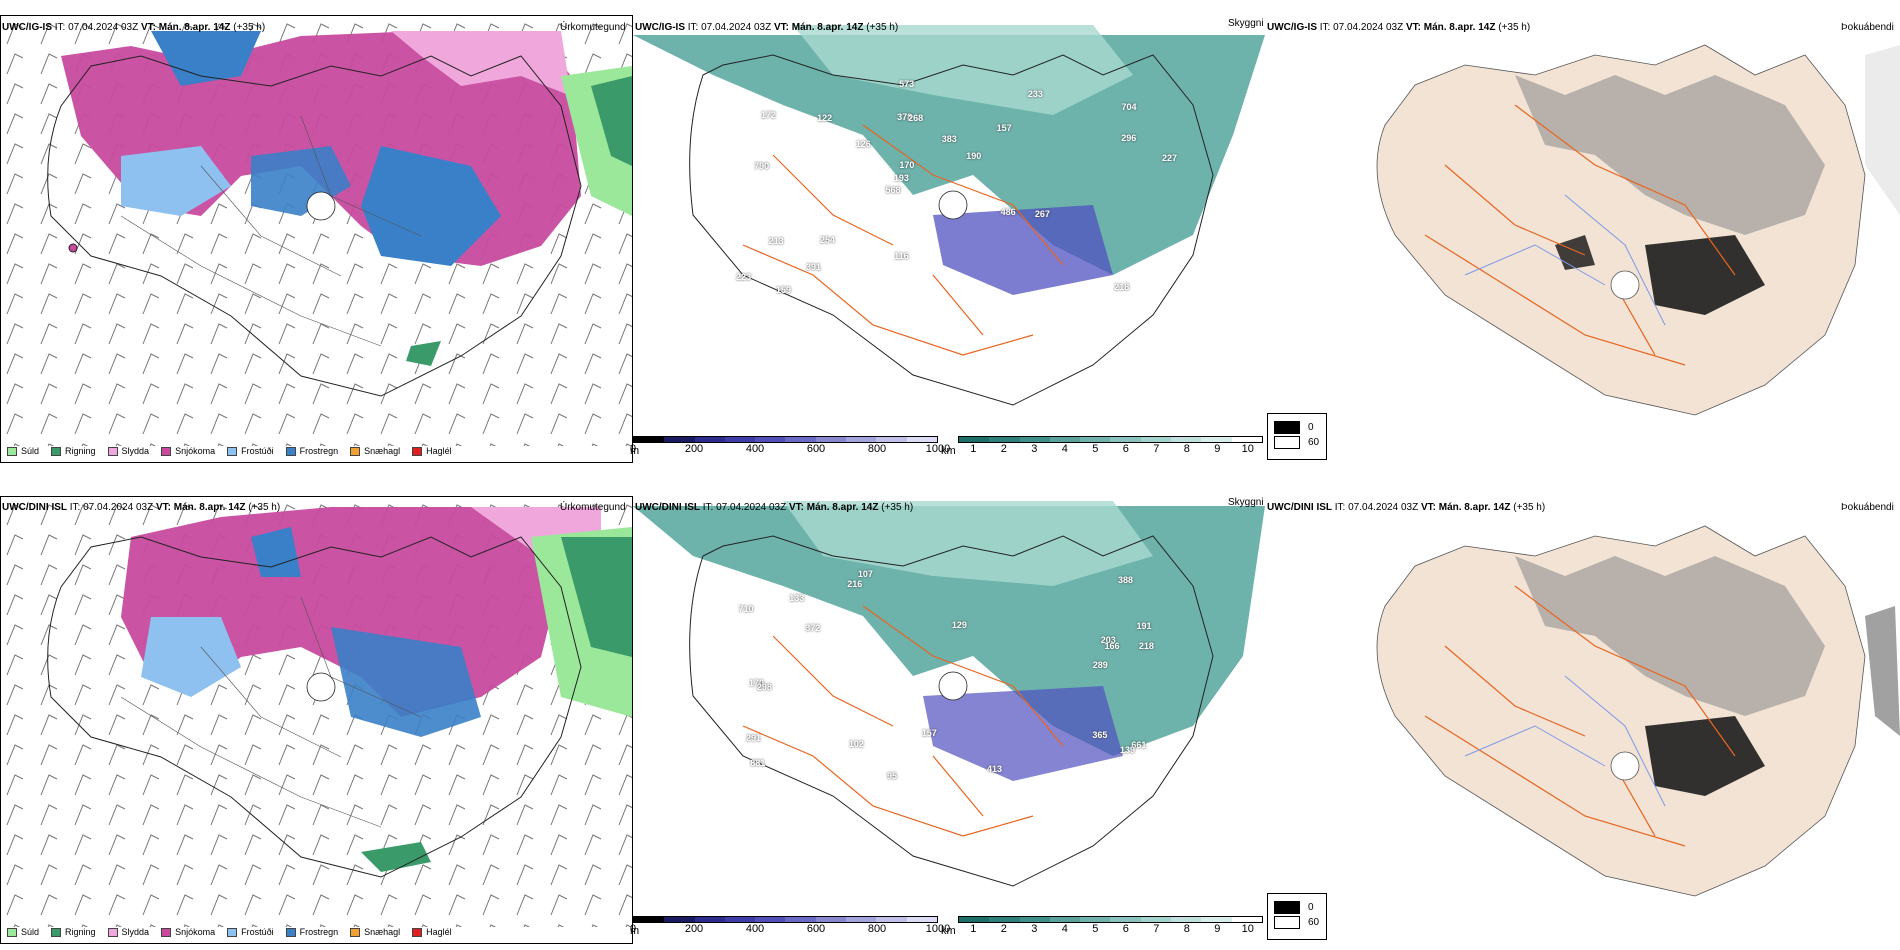  What do you see at coordinates (382, 932) in the screenshot?
I see `legend-label: Snæhagl` at bounding box center [382, 932].